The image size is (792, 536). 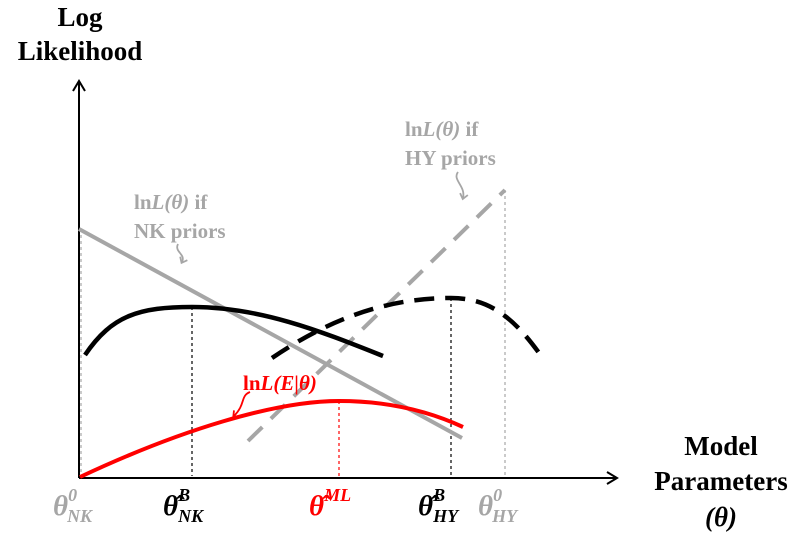 I want to click on y-axis-title-line1: Log, so click(x=80, y=17).